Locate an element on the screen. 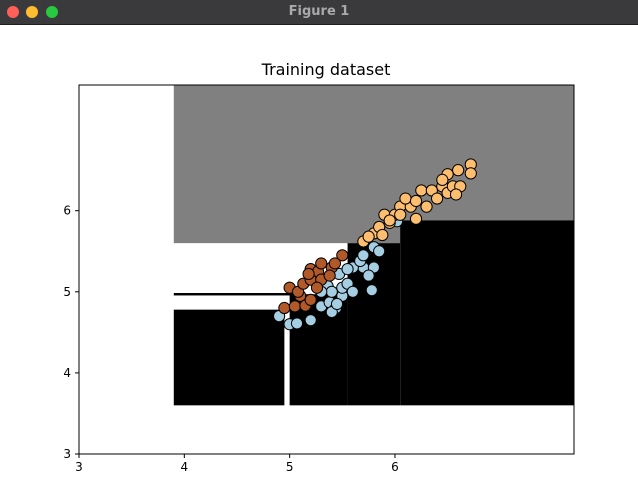  x-tick-label: 4 is located at coordinates (184, 467).